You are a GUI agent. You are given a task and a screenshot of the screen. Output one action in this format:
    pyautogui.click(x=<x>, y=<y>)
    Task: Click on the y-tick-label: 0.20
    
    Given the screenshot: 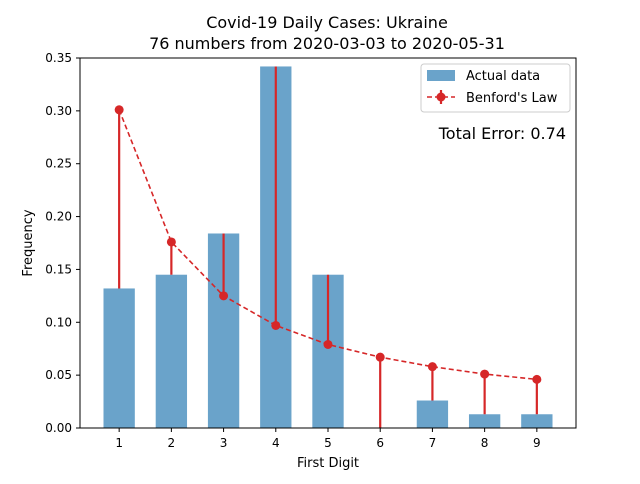 What is the action you would take?
    pyautogui.click(x=58, y=217)
    